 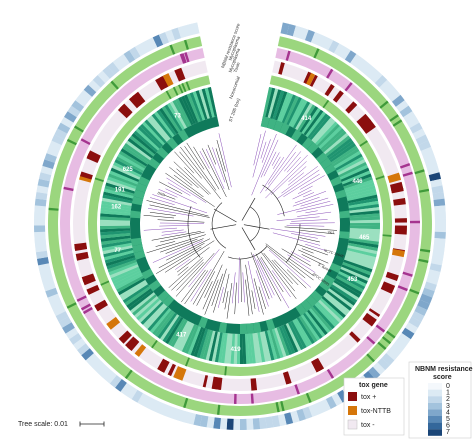 I want to click on nbnm-scale-cell, so click(x=435, y=432).